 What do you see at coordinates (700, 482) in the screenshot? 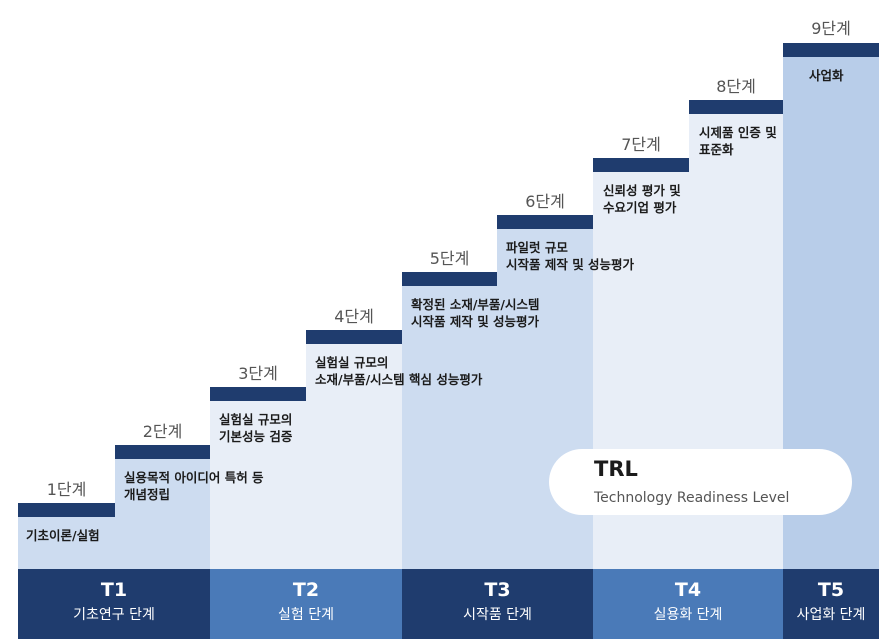
I see `trl-badge: TRL Technology Readiness Level` at bounding box center [700, 482].